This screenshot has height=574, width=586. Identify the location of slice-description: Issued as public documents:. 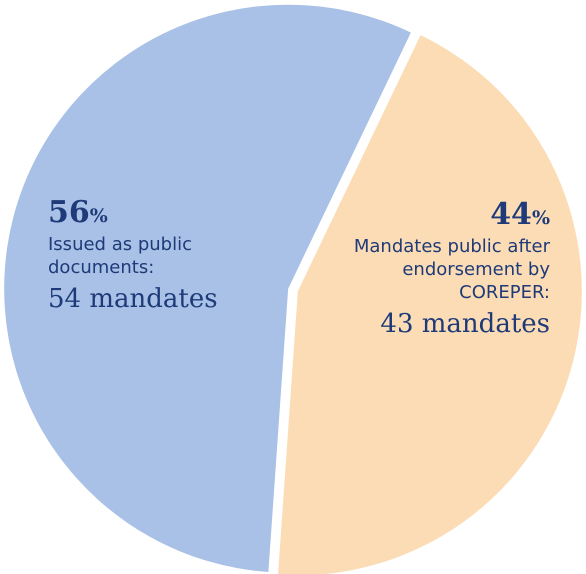
(120, 256).